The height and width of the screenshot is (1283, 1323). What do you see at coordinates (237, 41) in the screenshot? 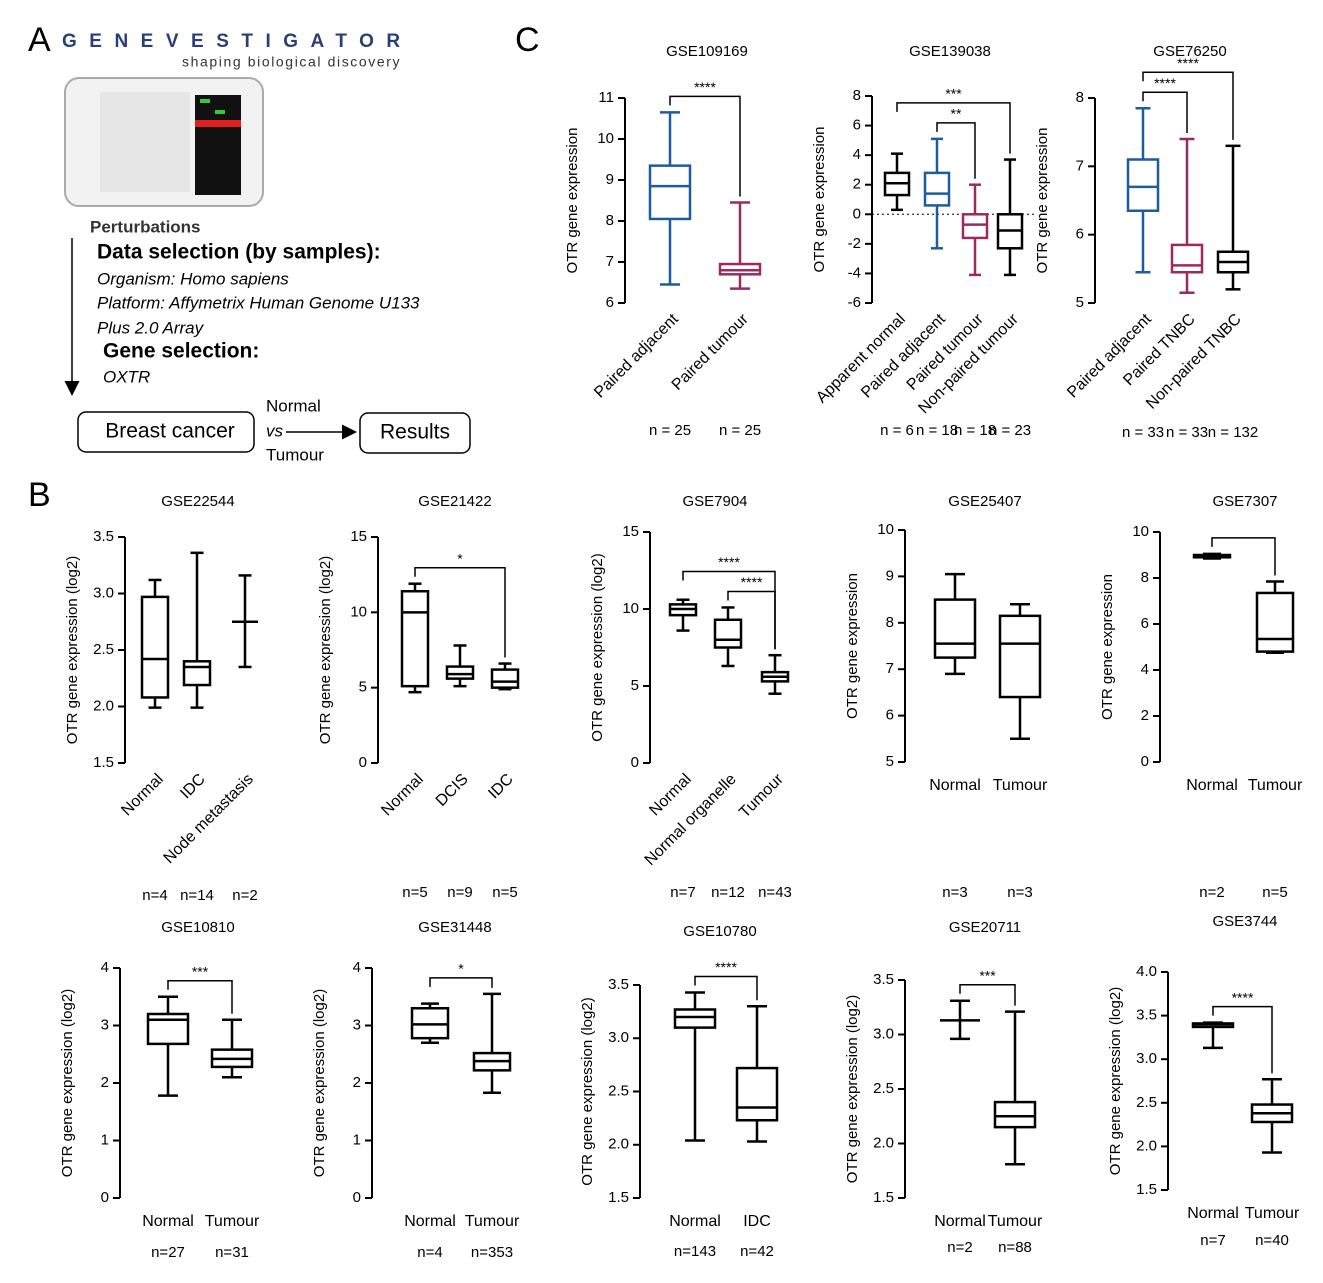
I see `logo: GENEVESTIGATOR` at bounding box center [237, 41].